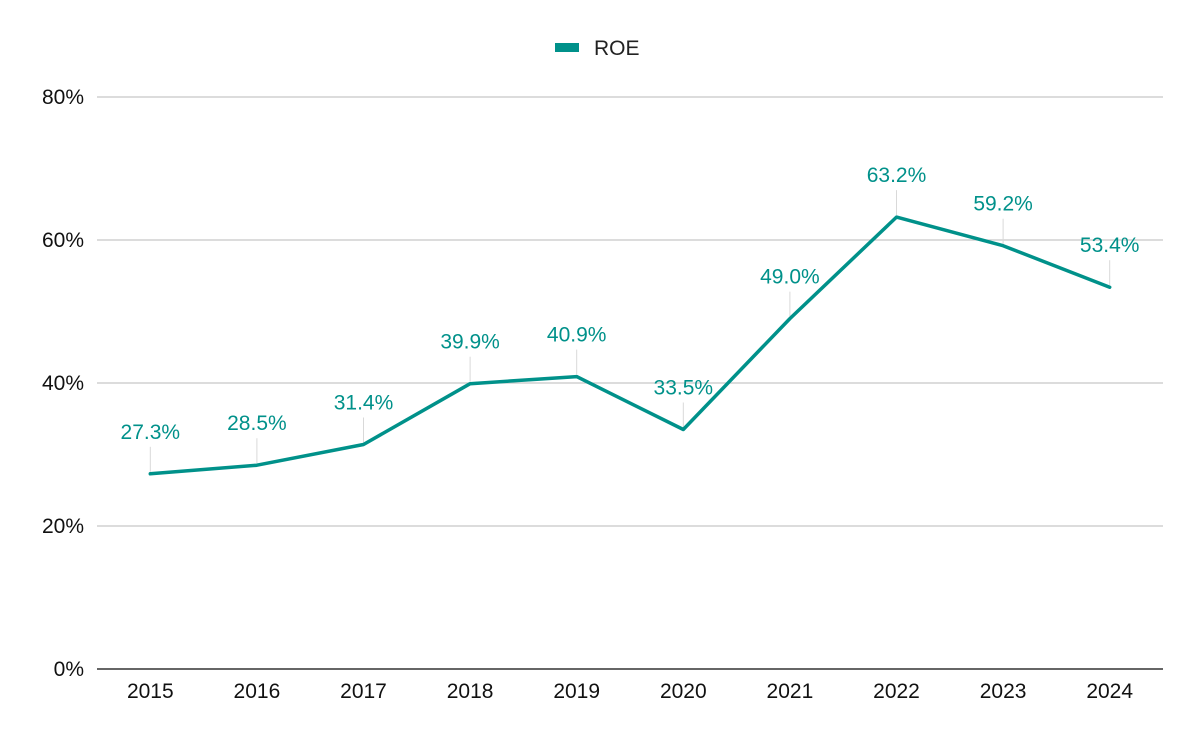  I want to click on x-tick-label: 2023, so click(1003, 691).